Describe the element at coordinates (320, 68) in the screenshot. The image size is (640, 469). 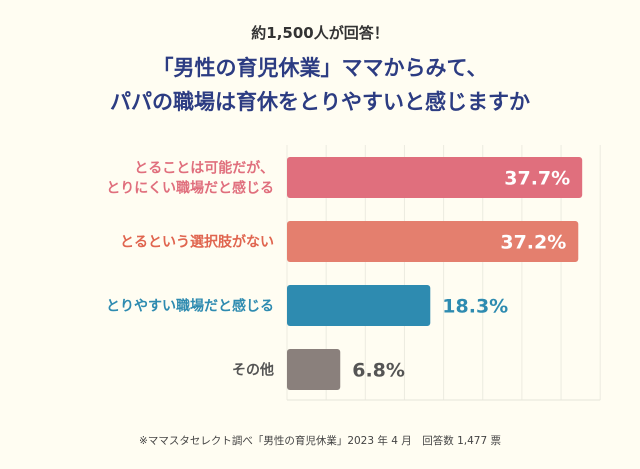
I see `chart-title-line-1: 「男性の育児休業」ママからみて、` at that location.